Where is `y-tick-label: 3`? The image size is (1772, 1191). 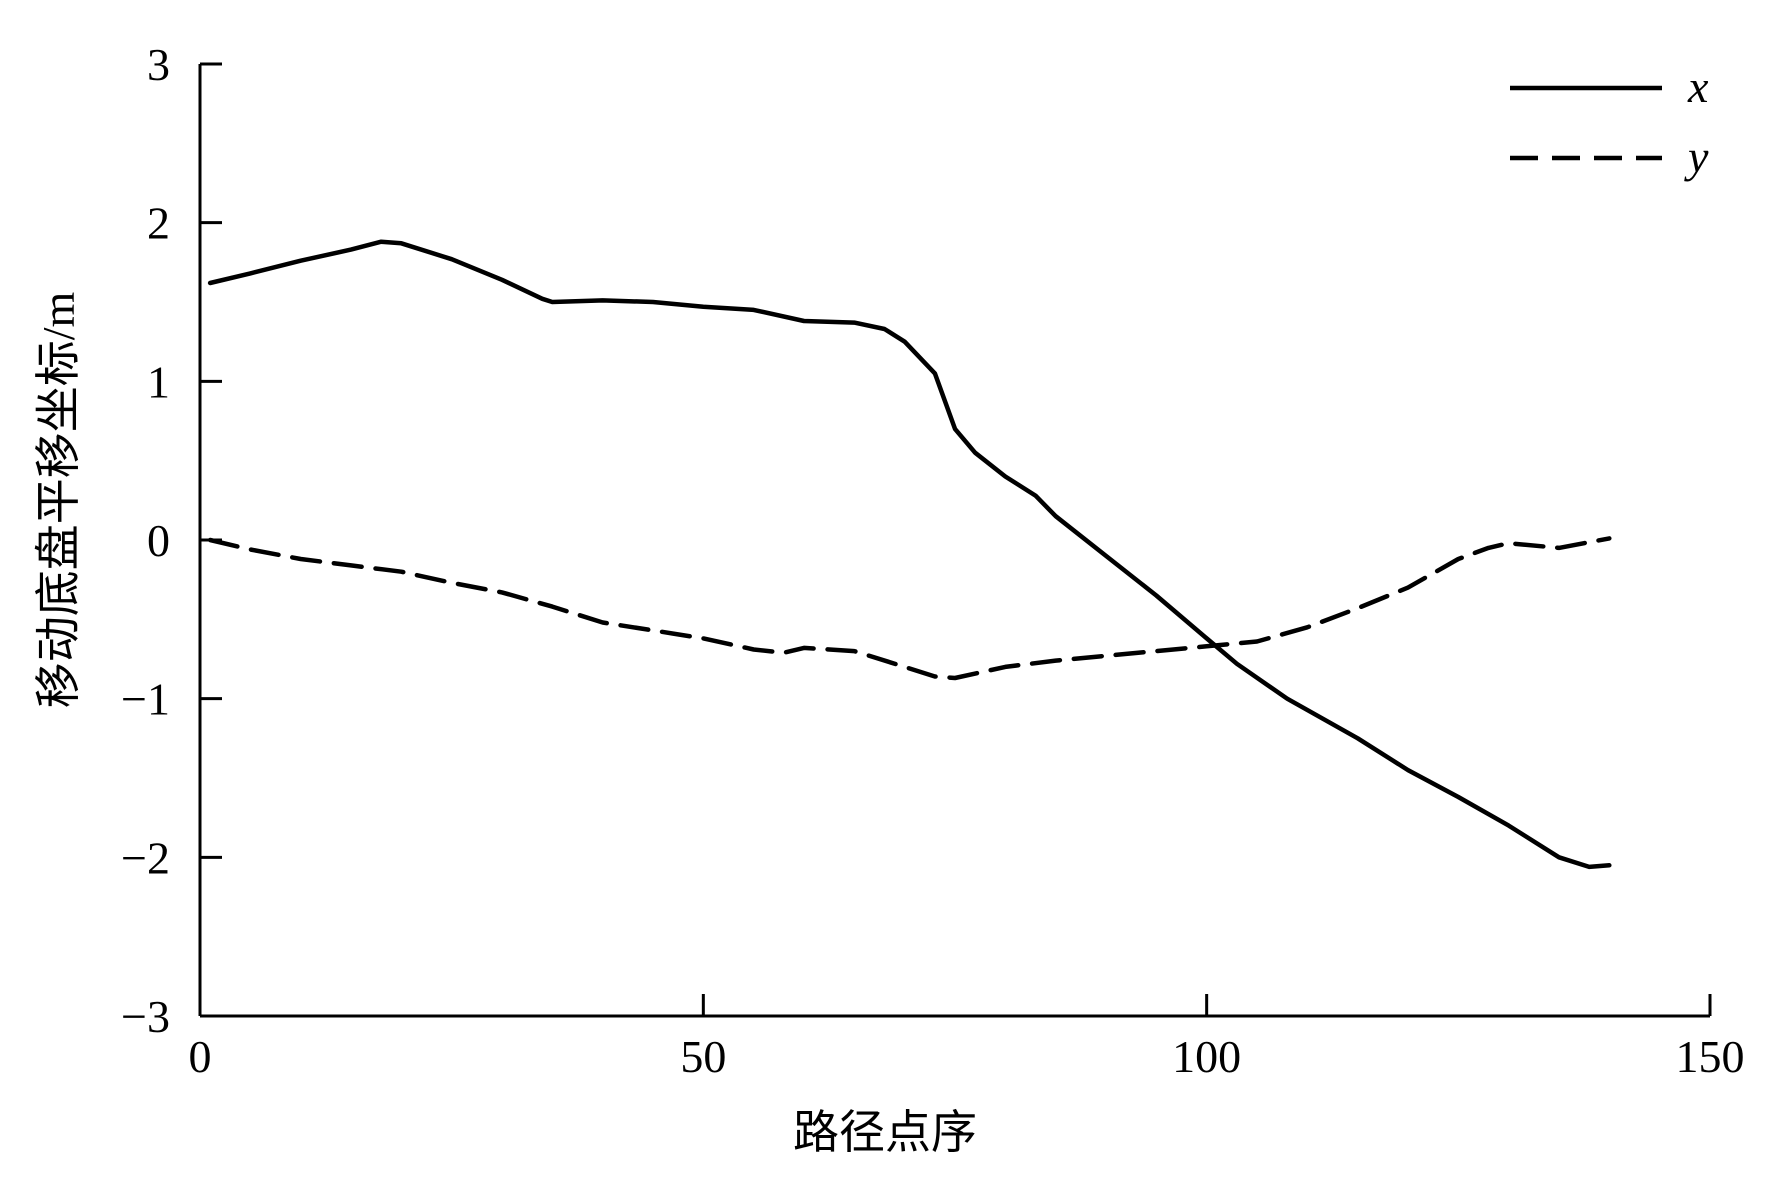 y-tick-label: 3 is located at coordinates (158, 64).